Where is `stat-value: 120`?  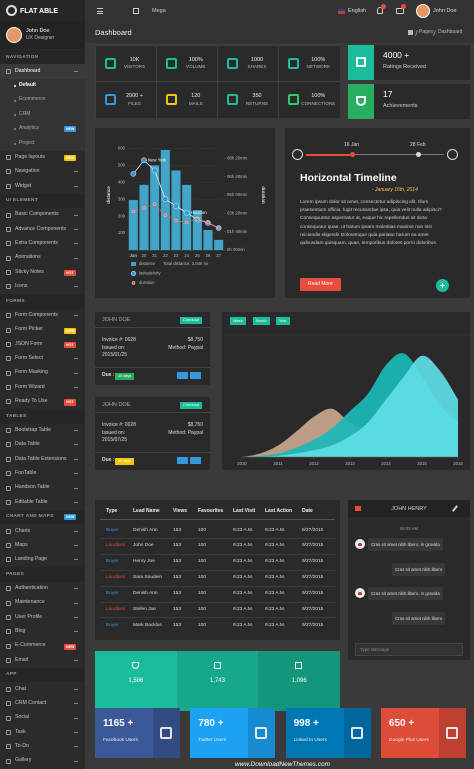 stat-value: 120 is located at coordinates (196, 96).